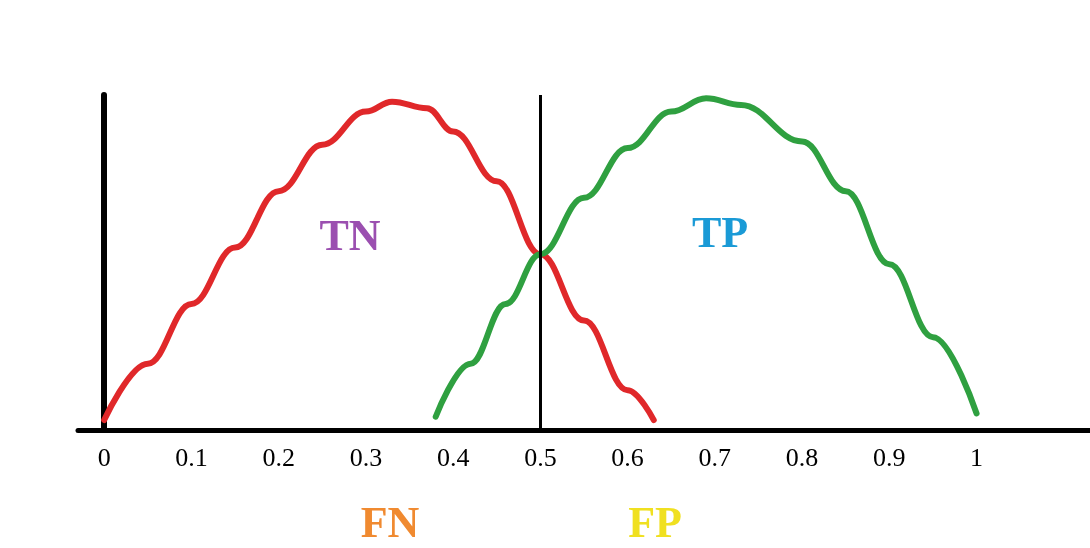 The width and height of the screenshot is (1090, 548). Describe the element at coordinates (540, 457) in the screenshot. I see `x-tick-label: 0.5` at that location.